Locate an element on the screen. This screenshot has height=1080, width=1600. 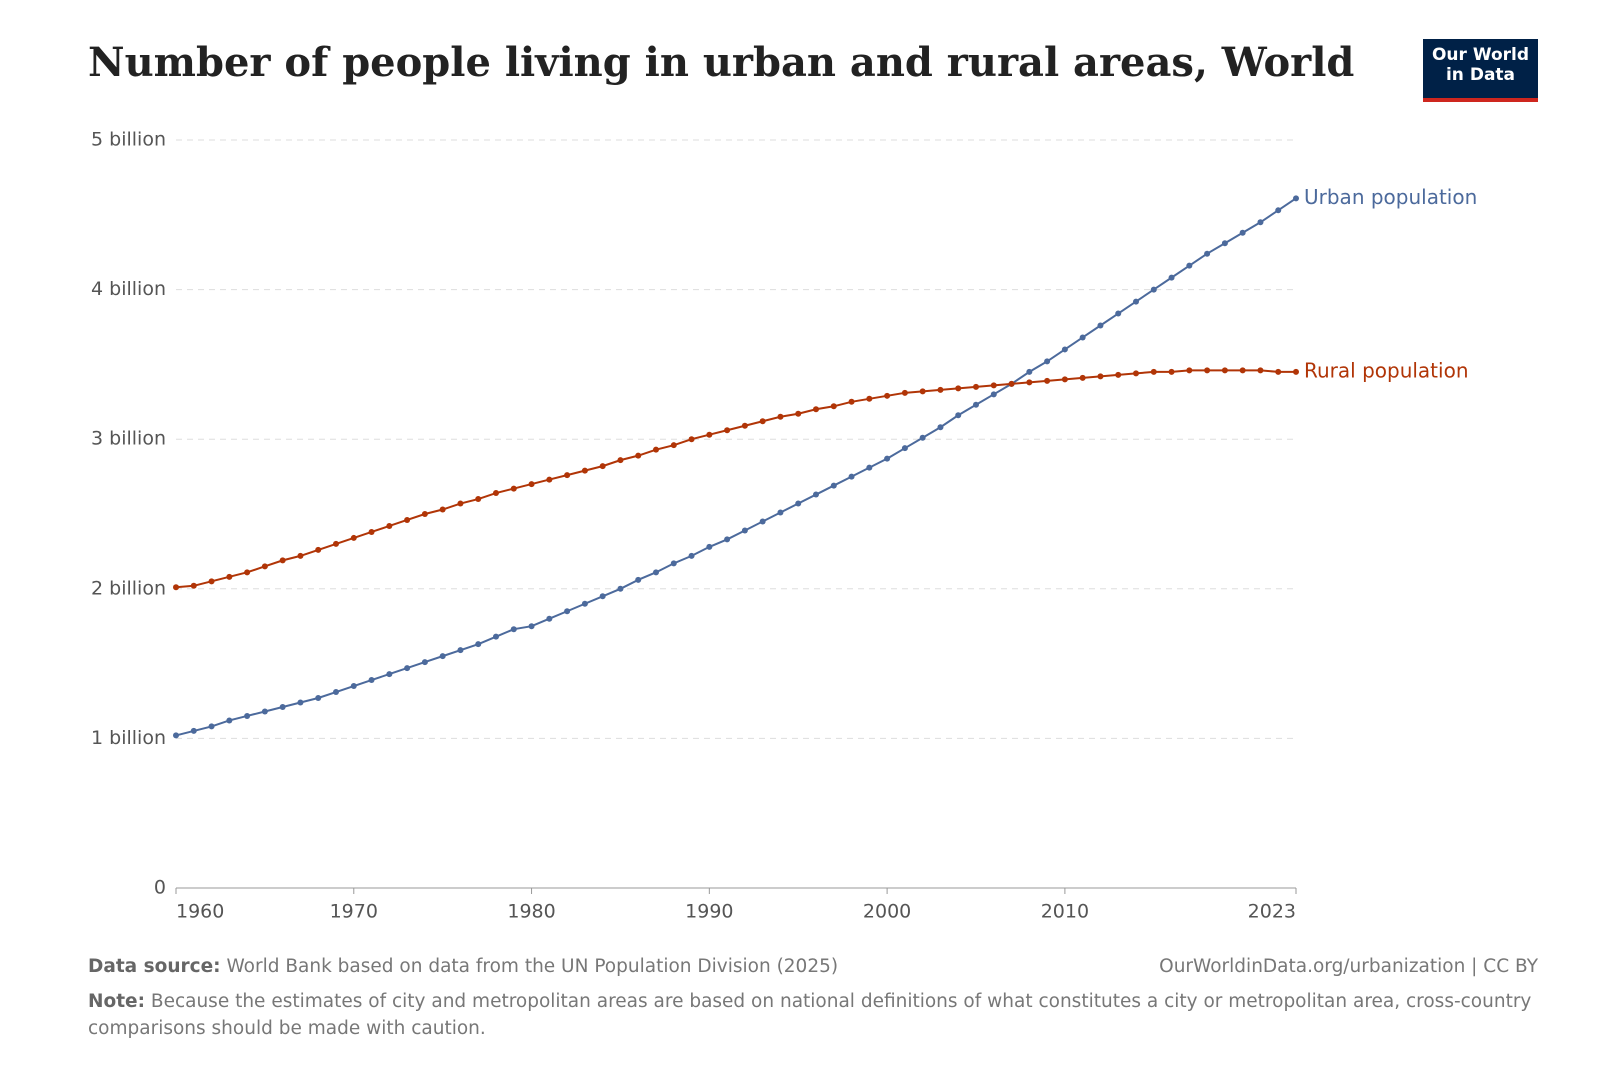
y-tick-label: 4 billion is located at coordinates (128, 289).